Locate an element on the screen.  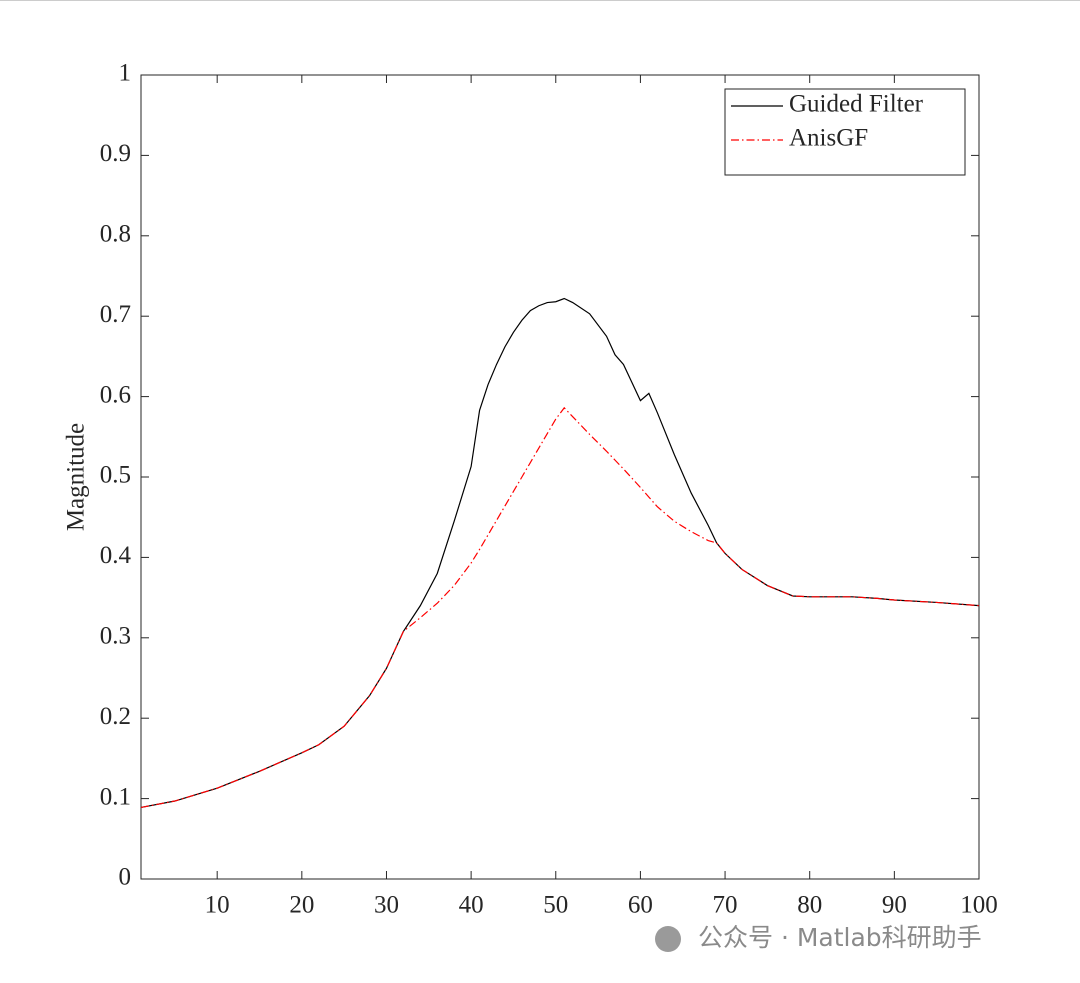
y-tick-label: 0 is located at coordinates (125, 877).